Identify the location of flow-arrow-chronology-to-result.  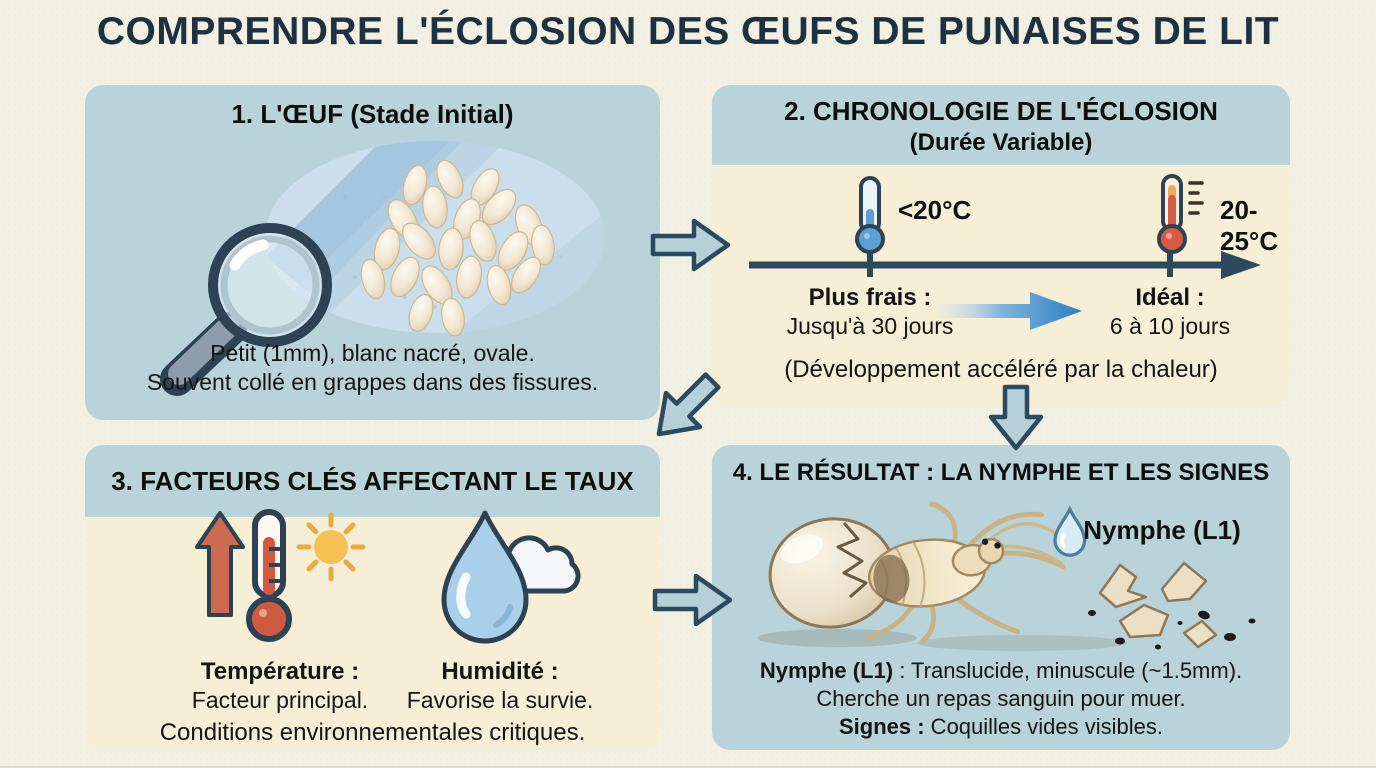
(1016, 417).